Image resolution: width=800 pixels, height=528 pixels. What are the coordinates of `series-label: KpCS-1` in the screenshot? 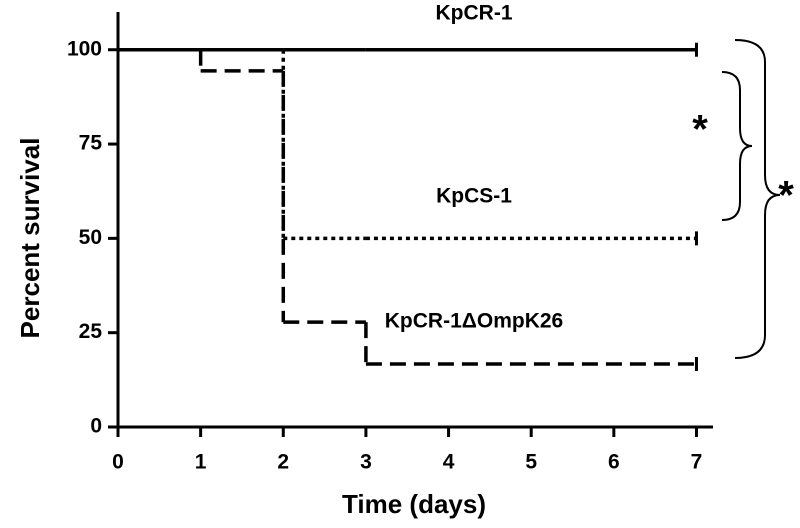 It's located at (474, 196).